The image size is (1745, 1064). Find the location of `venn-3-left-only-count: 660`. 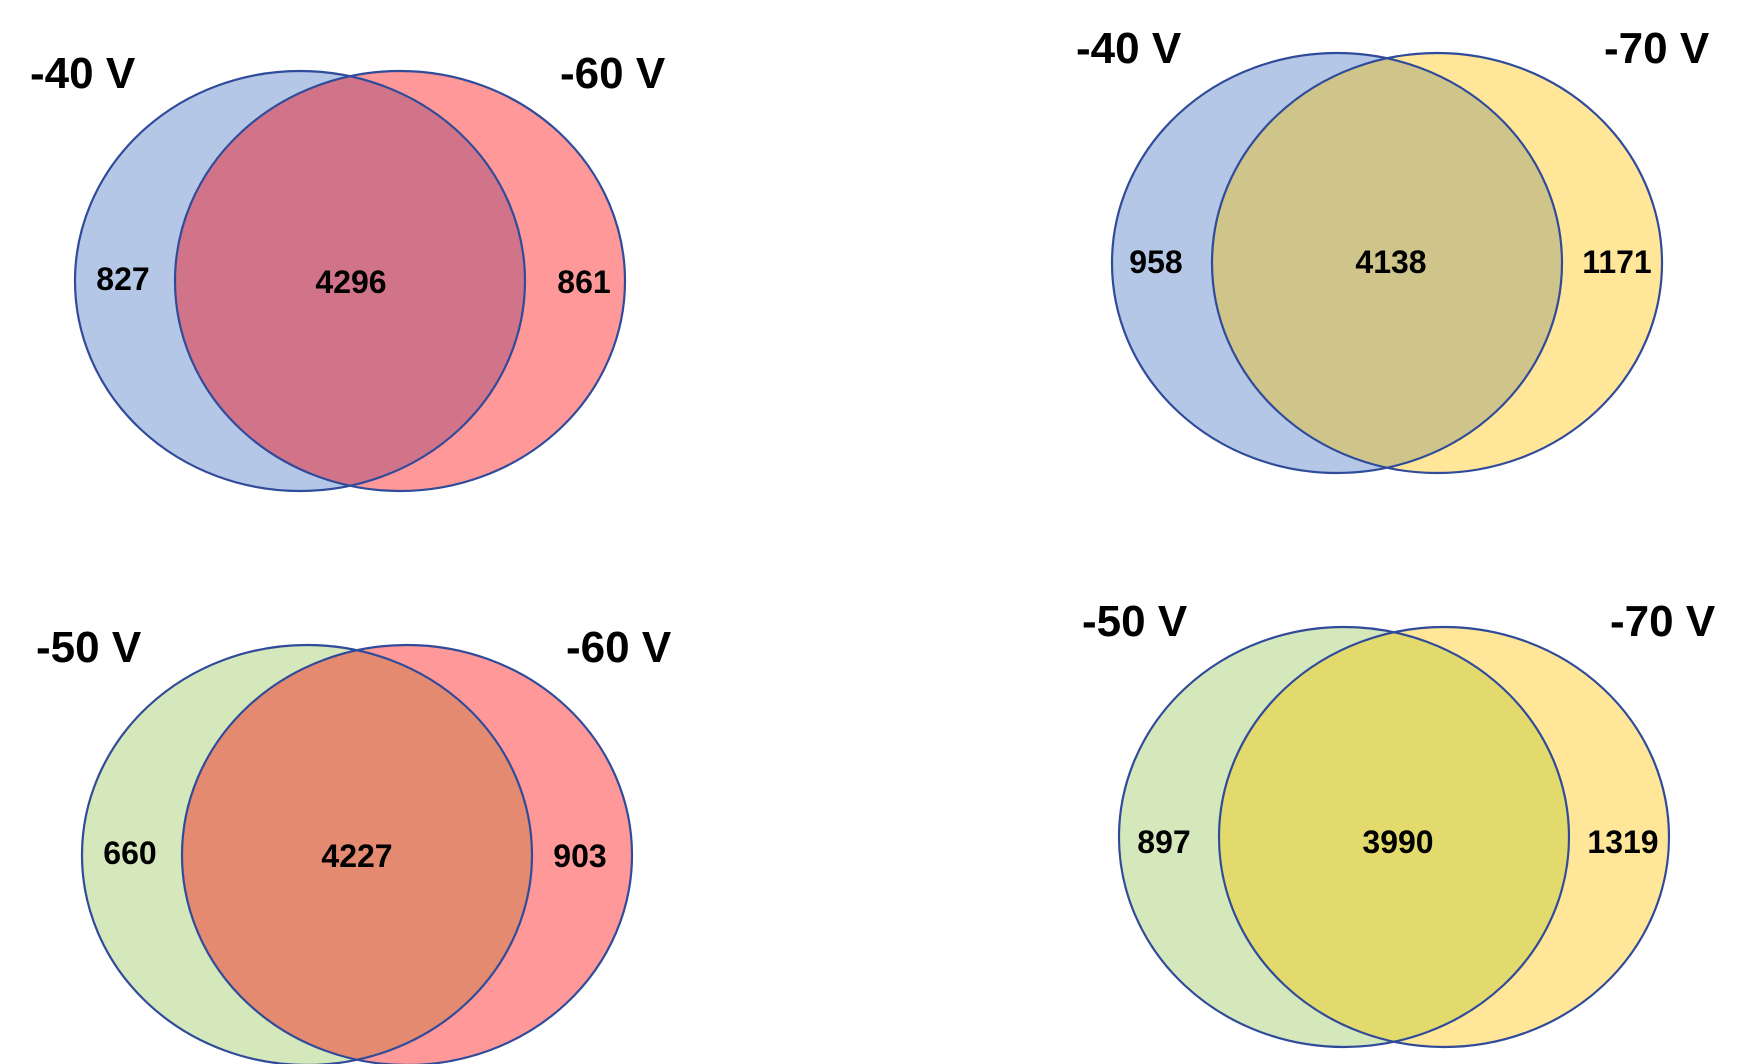

venn-3-left-only-count: 660 is located at coordinates (129, 853).